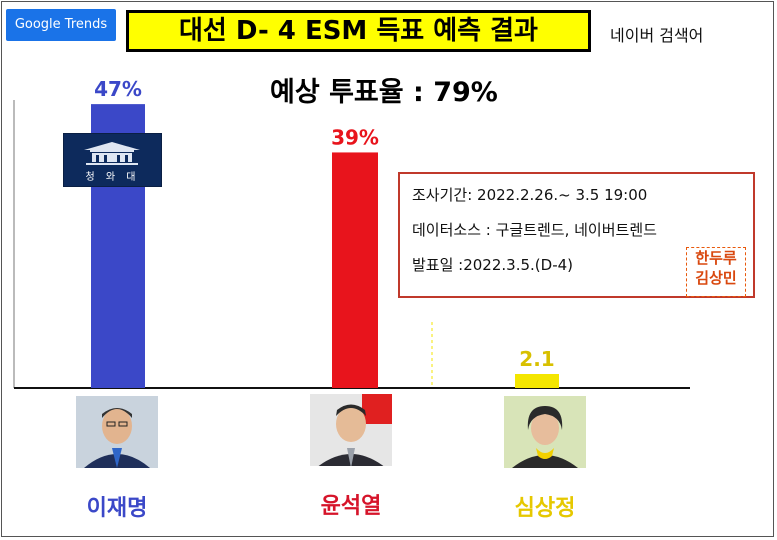 The image size is (777, 540). Describe the element at coordinates (716, 278) in the screenshot. I see `seal-line-2: 김상민` at that location.